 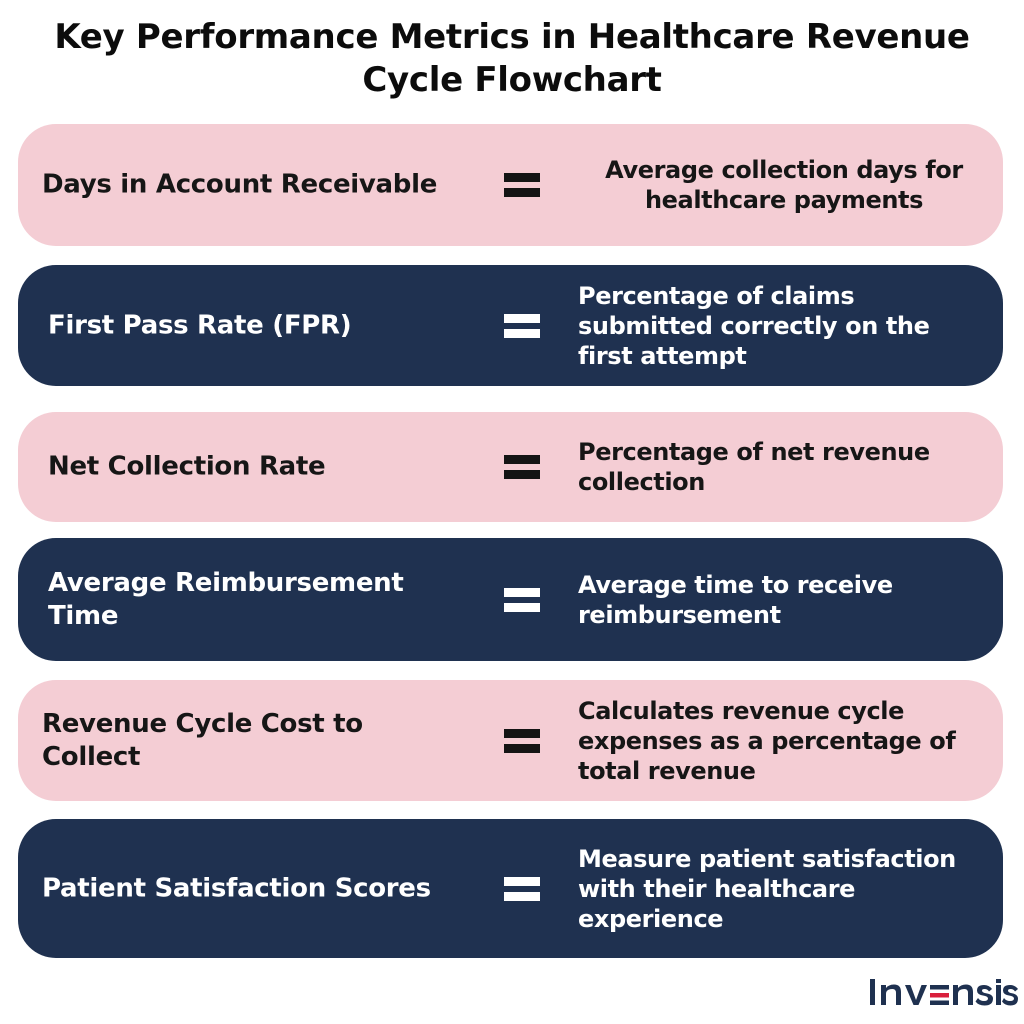 What do you see at coordinates (226, 599) in the screenshot?
I see `metric-label: Average Reimbursement Time` at bounding box center [226, 599].